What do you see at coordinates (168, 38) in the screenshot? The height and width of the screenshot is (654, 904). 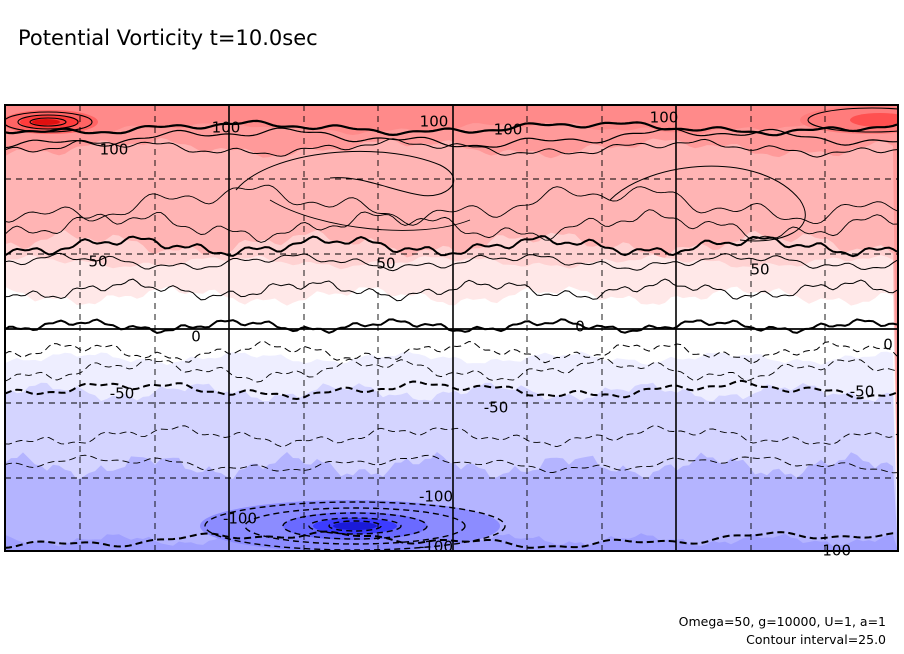 I see `chart-title: Potential Vorticity t=10.0sec` at bounding box center [168, 38].